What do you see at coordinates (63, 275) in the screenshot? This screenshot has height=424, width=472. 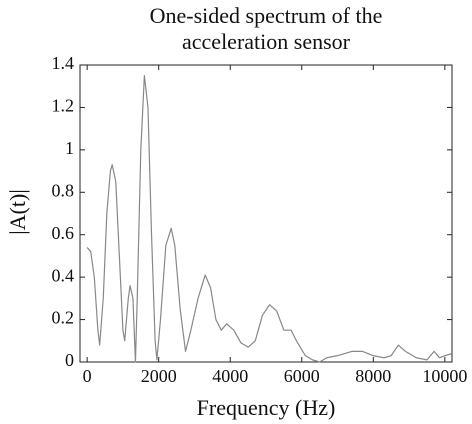 I see `y-tick-label: 0.4` at bounding box center [63, 275].